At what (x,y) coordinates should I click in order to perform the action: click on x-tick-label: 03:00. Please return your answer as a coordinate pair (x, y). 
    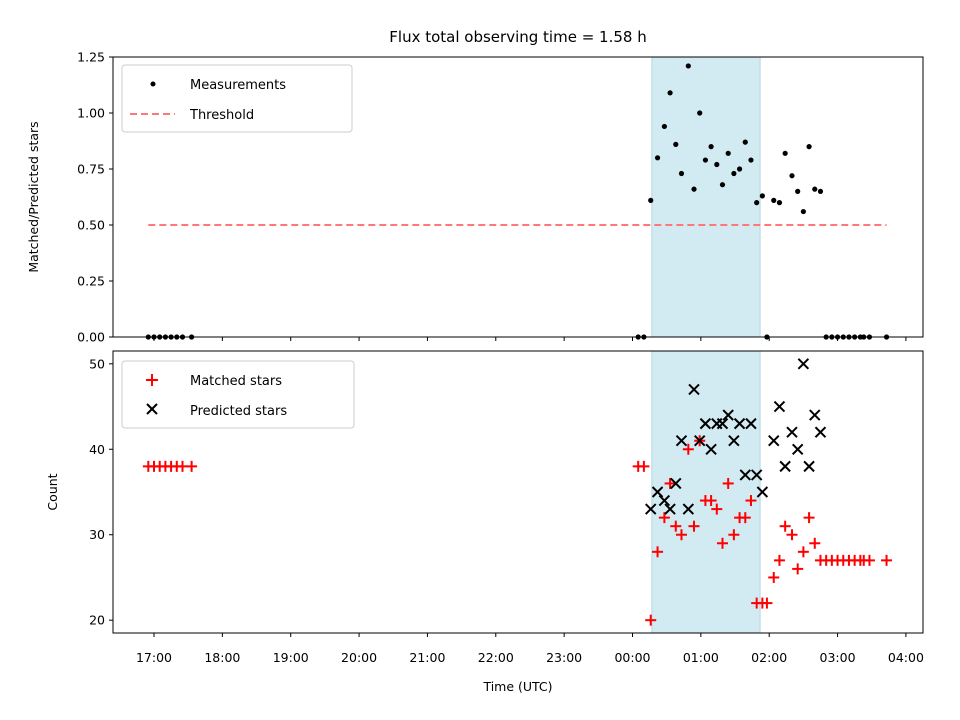
    Looking at the image, I should click on (838, 657).